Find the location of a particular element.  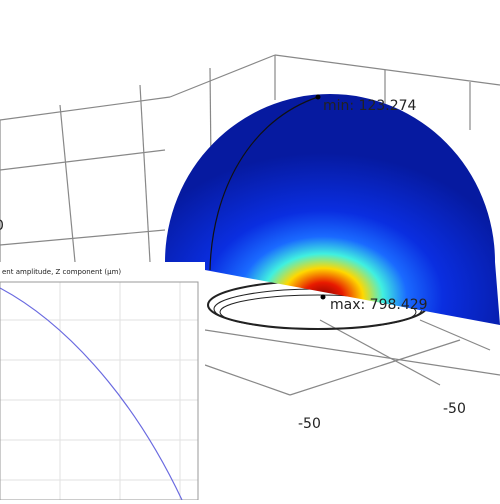

meridian-line is located at coordinates (264, 183).